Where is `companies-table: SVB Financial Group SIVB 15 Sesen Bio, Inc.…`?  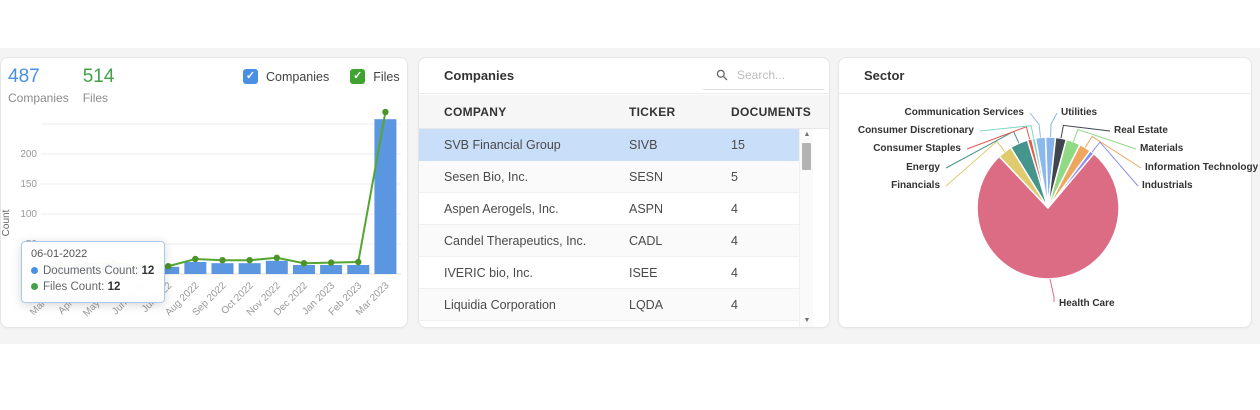 companies-table: SVB Financial Group SIVB 15 Sesen Bio, Inc.… is located at coordinates (609, 225).